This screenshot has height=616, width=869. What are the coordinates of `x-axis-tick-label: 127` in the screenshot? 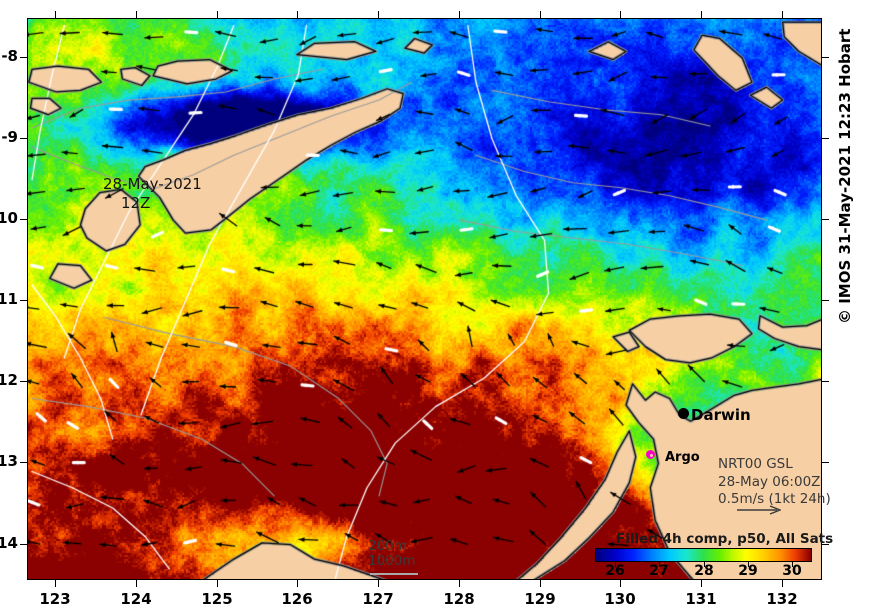 It's located at (378, 599).